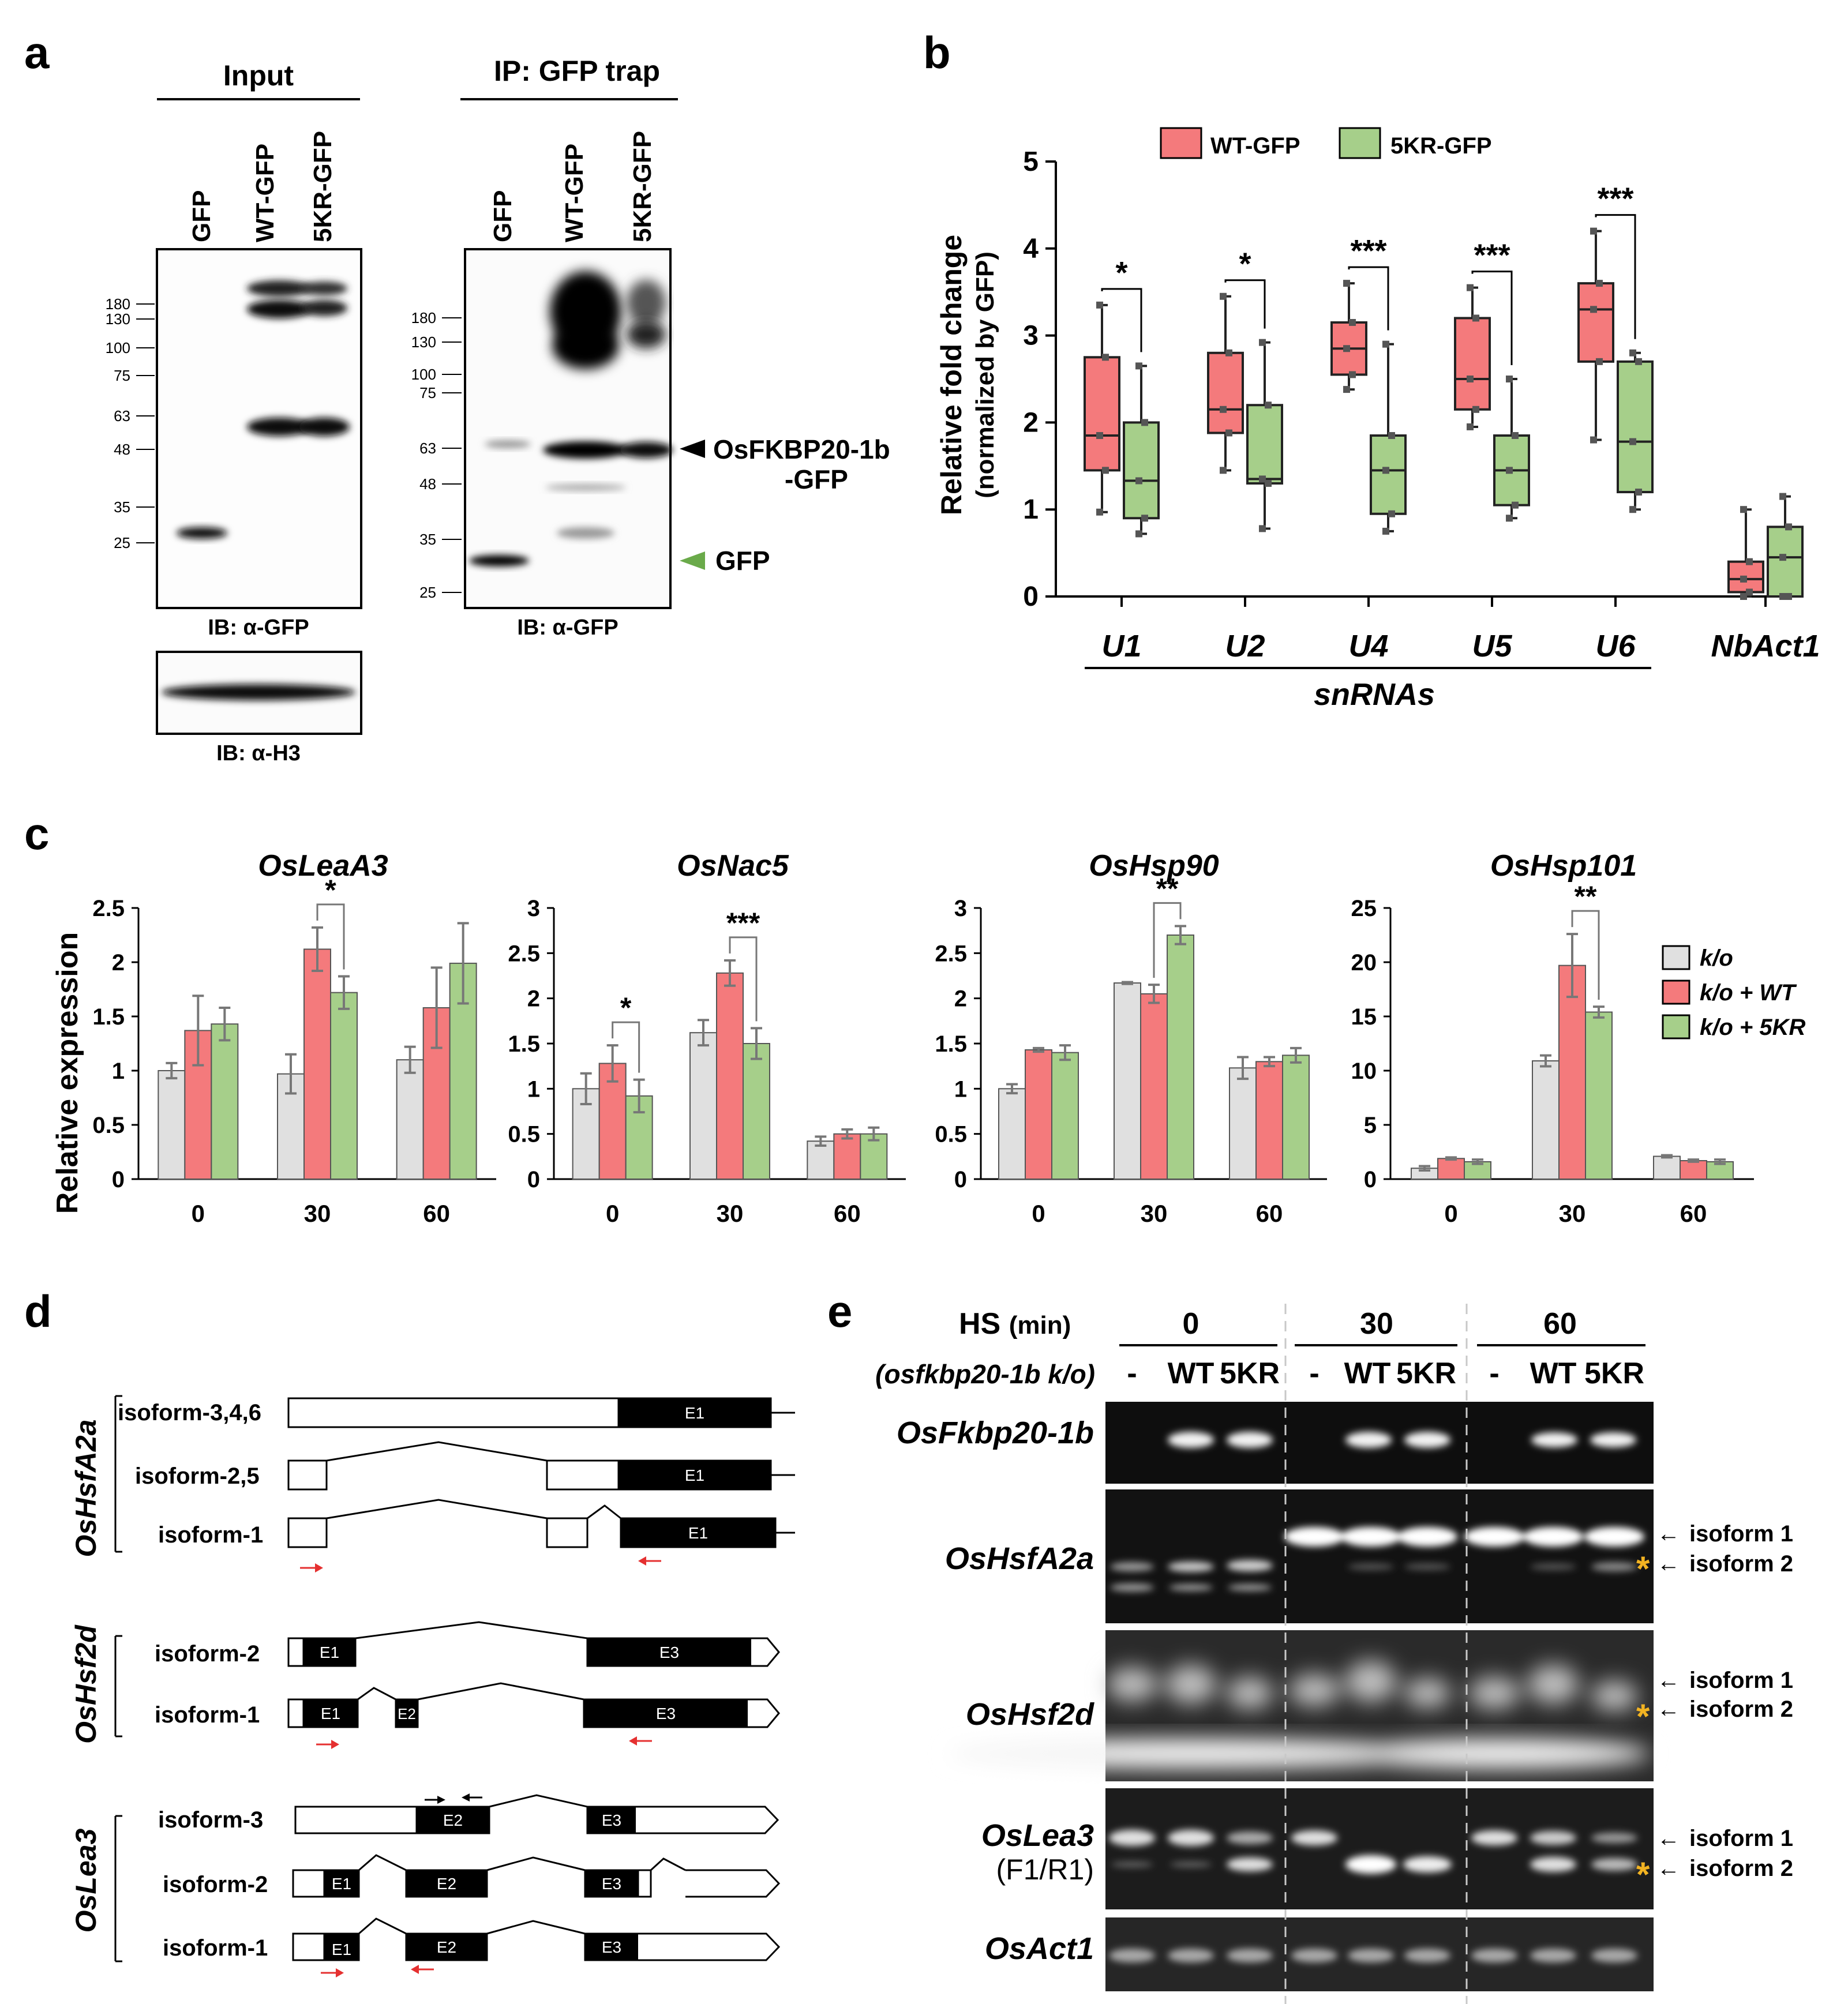  What do you see at coordinates (1669, 1838) in the screenshot?
I see `arrow-icon-lea3-iso1: ←` at bounding box center [1669, 1838].